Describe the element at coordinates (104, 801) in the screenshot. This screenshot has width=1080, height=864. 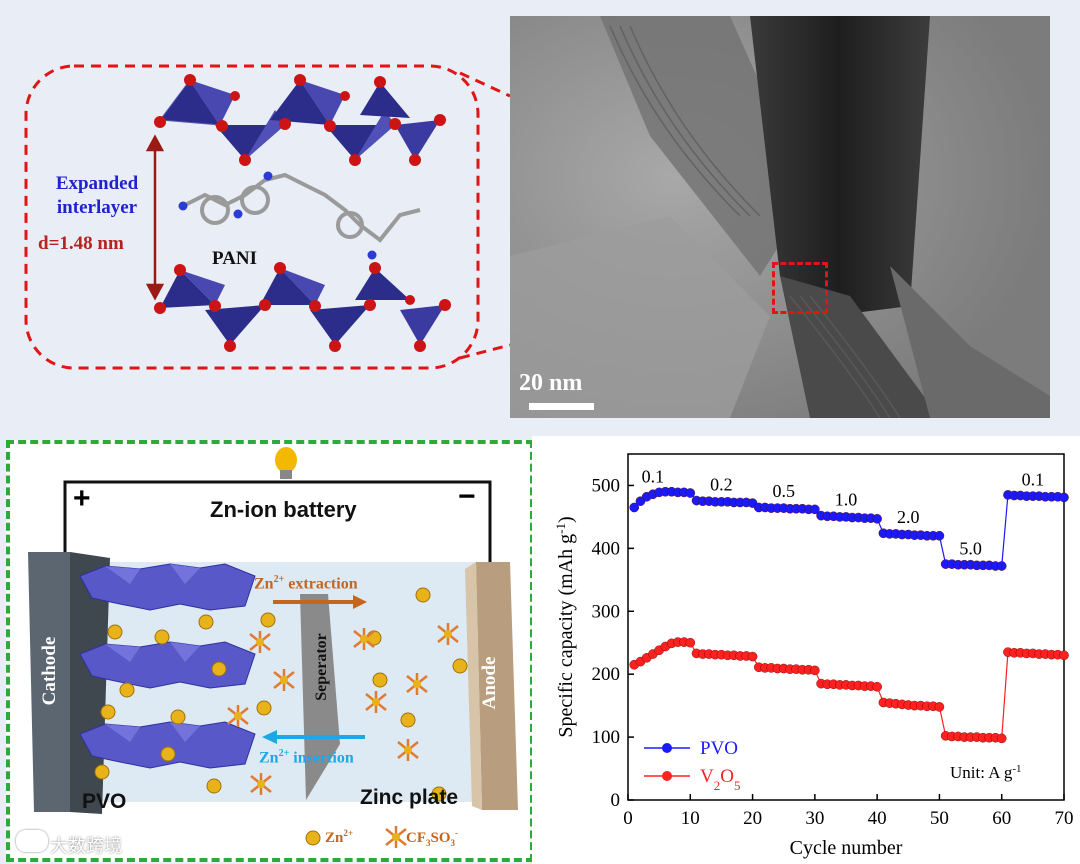
I see `pvo-label: PVO` at that location.